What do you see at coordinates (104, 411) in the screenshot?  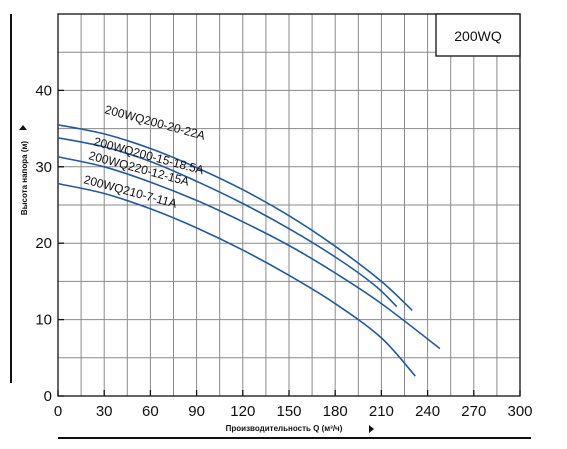 I see `x-tick-label: 30` at bounding box center [104, 411].